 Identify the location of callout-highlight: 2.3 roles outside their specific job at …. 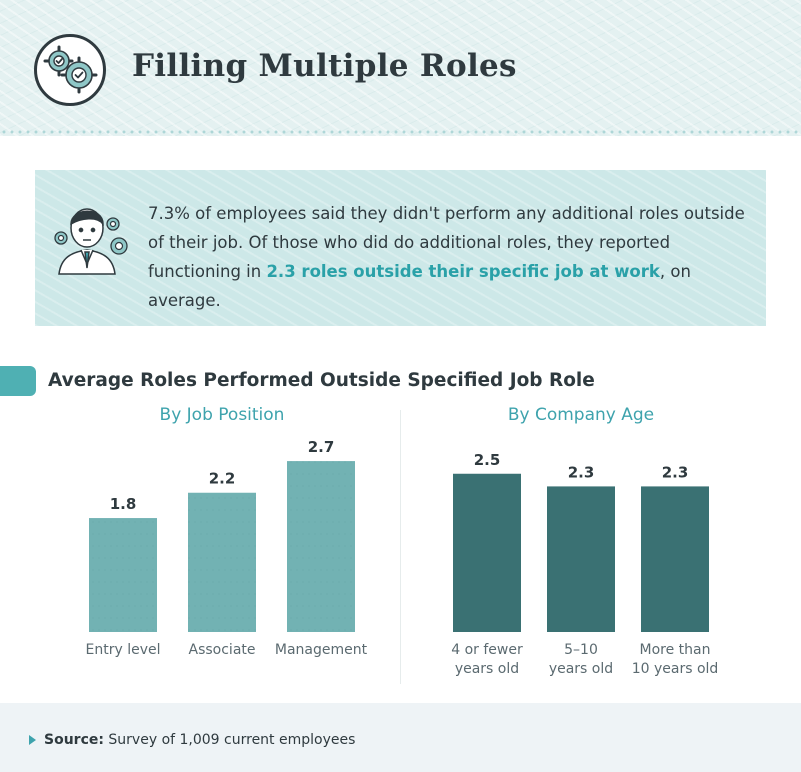
(463, 271).